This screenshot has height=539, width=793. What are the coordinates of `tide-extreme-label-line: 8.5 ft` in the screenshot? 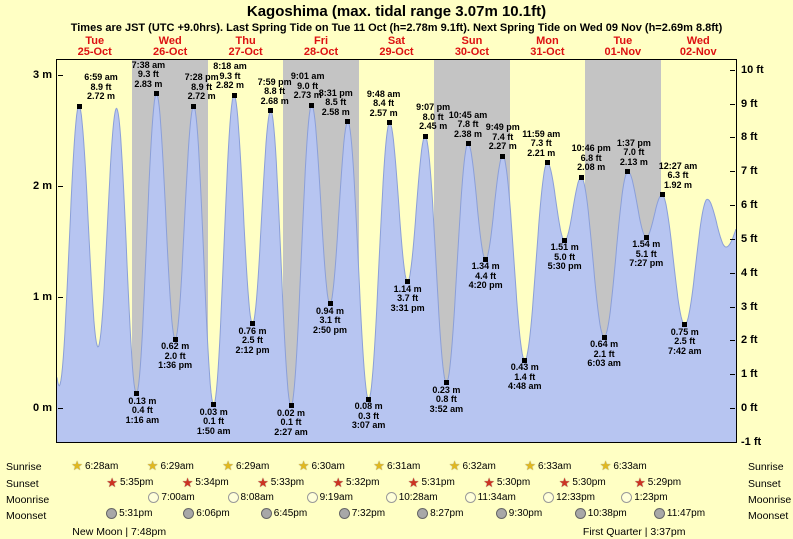 It's located at (336, 102).